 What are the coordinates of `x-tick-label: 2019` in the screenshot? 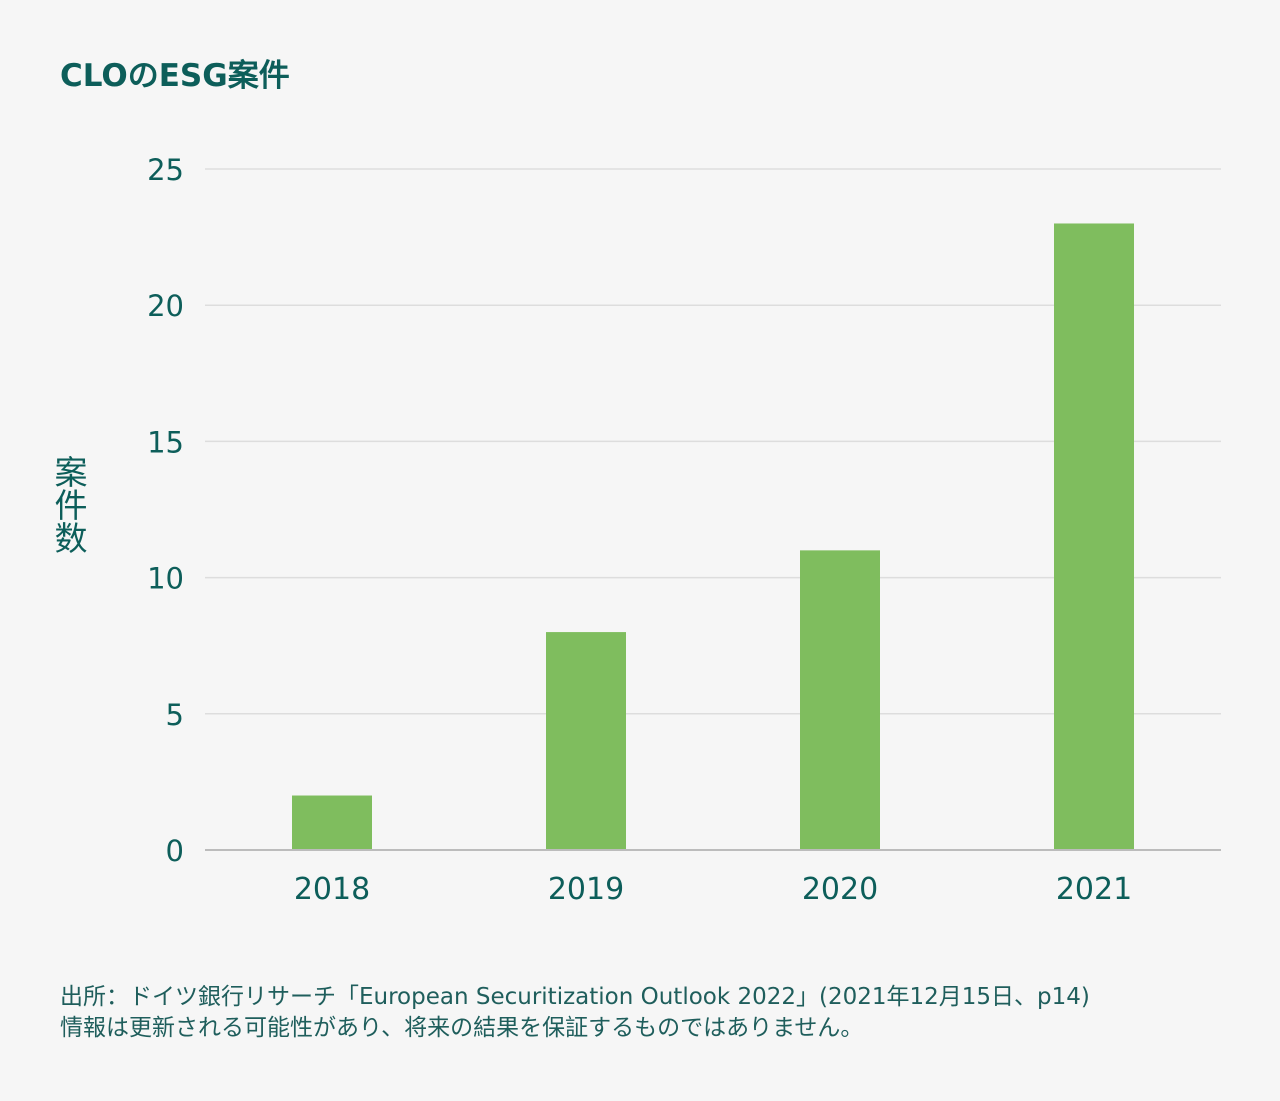 It's located at (586, 889).